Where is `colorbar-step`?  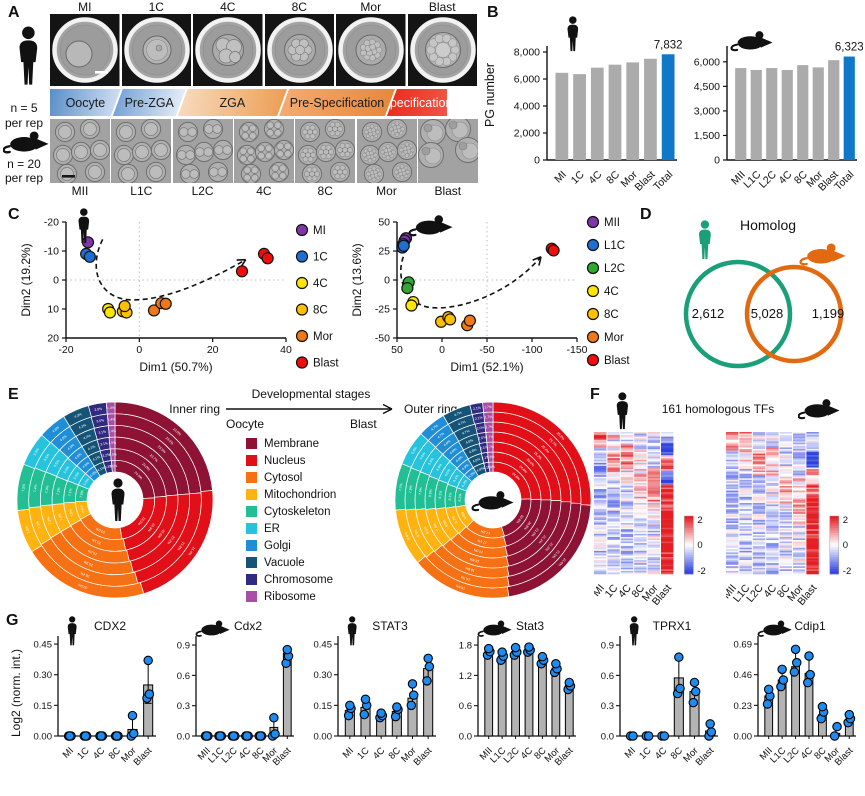
colorbar-step is located at coordinates (834, 554).